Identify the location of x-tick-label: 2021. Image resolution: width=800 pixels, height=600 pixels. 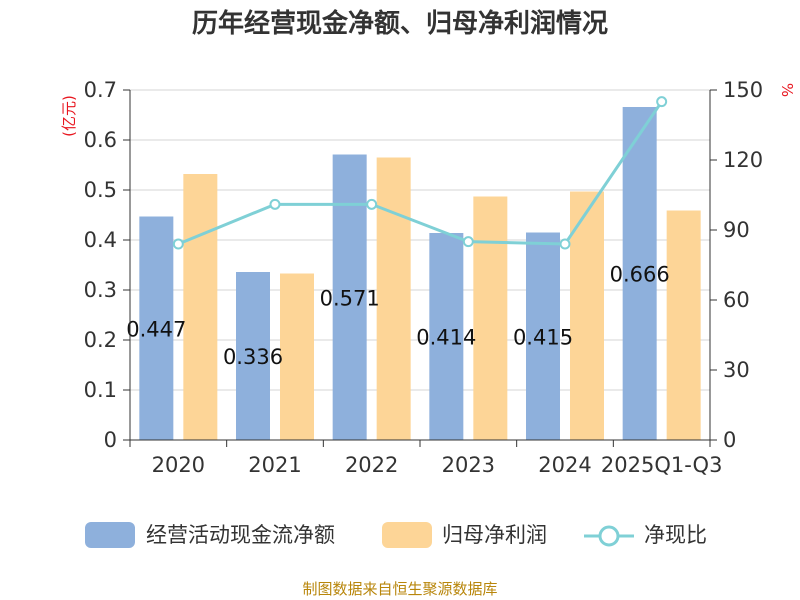
(274, 465).